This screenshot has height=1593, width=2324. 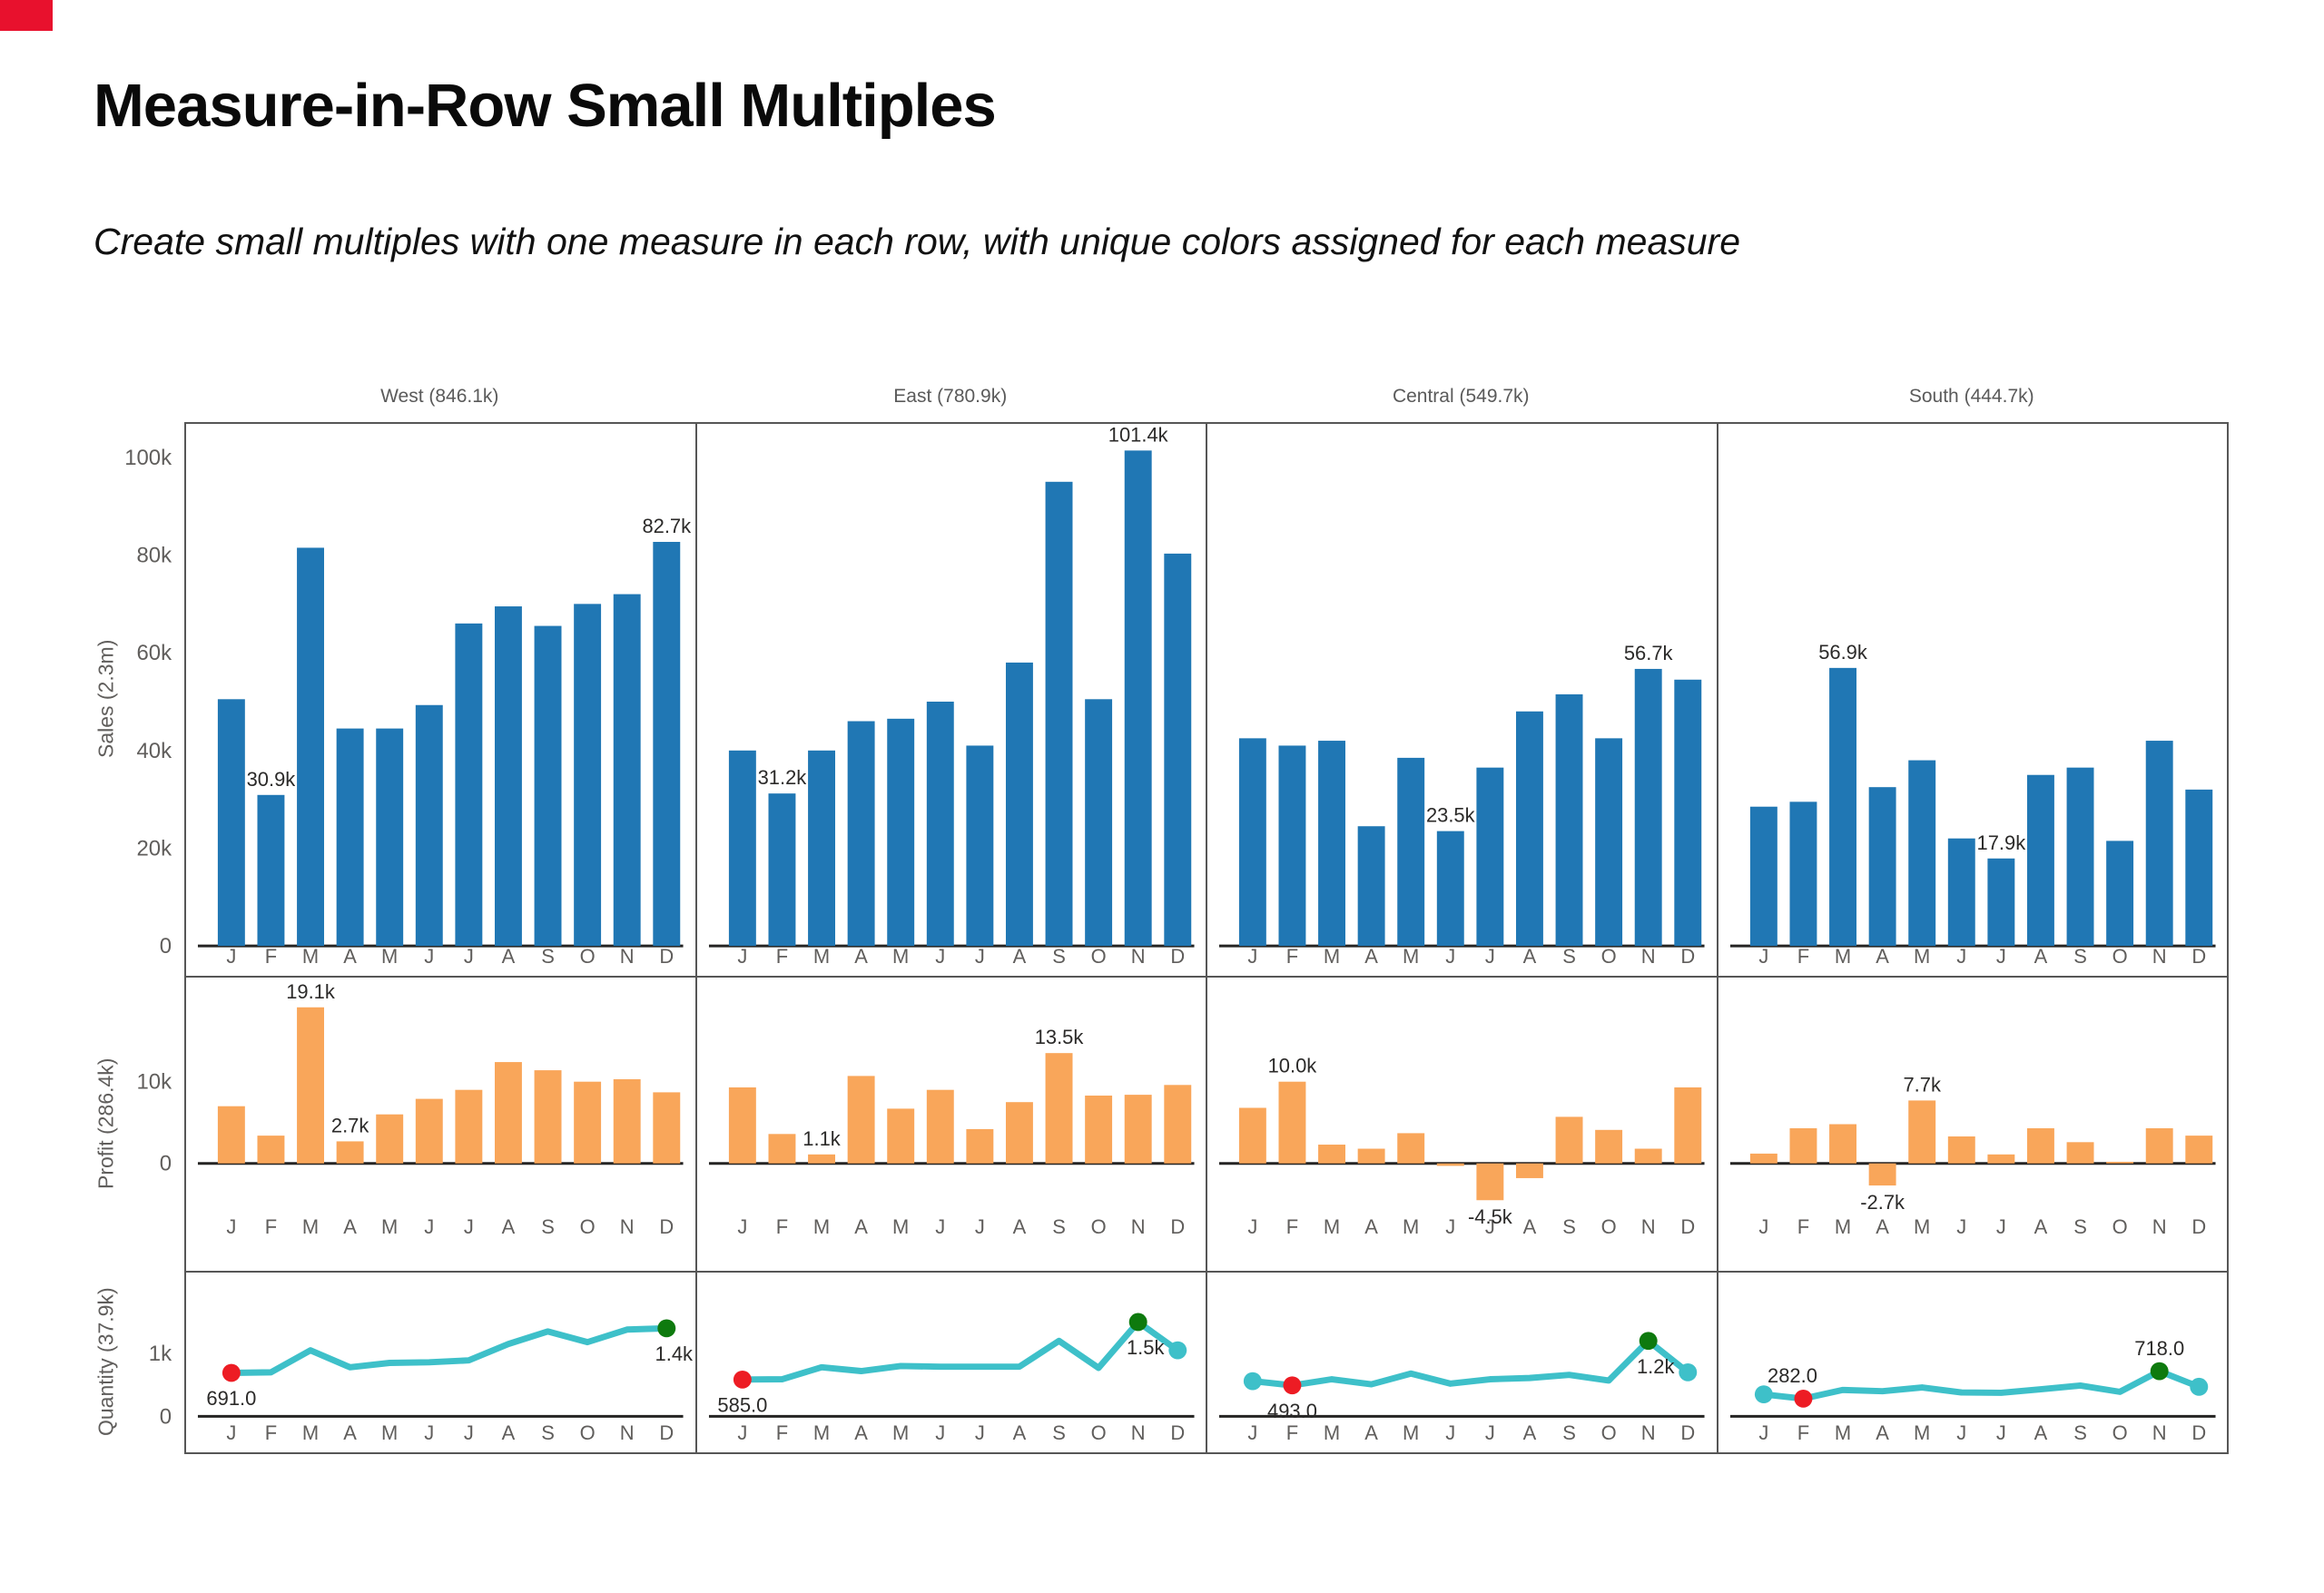 What do you see at coordinates (951, 1125) in the screenshot?
I see `panel-profit-east: J F M A M J J A S O N D 1.1k 13.5k` at bounding box center [951, 1125].